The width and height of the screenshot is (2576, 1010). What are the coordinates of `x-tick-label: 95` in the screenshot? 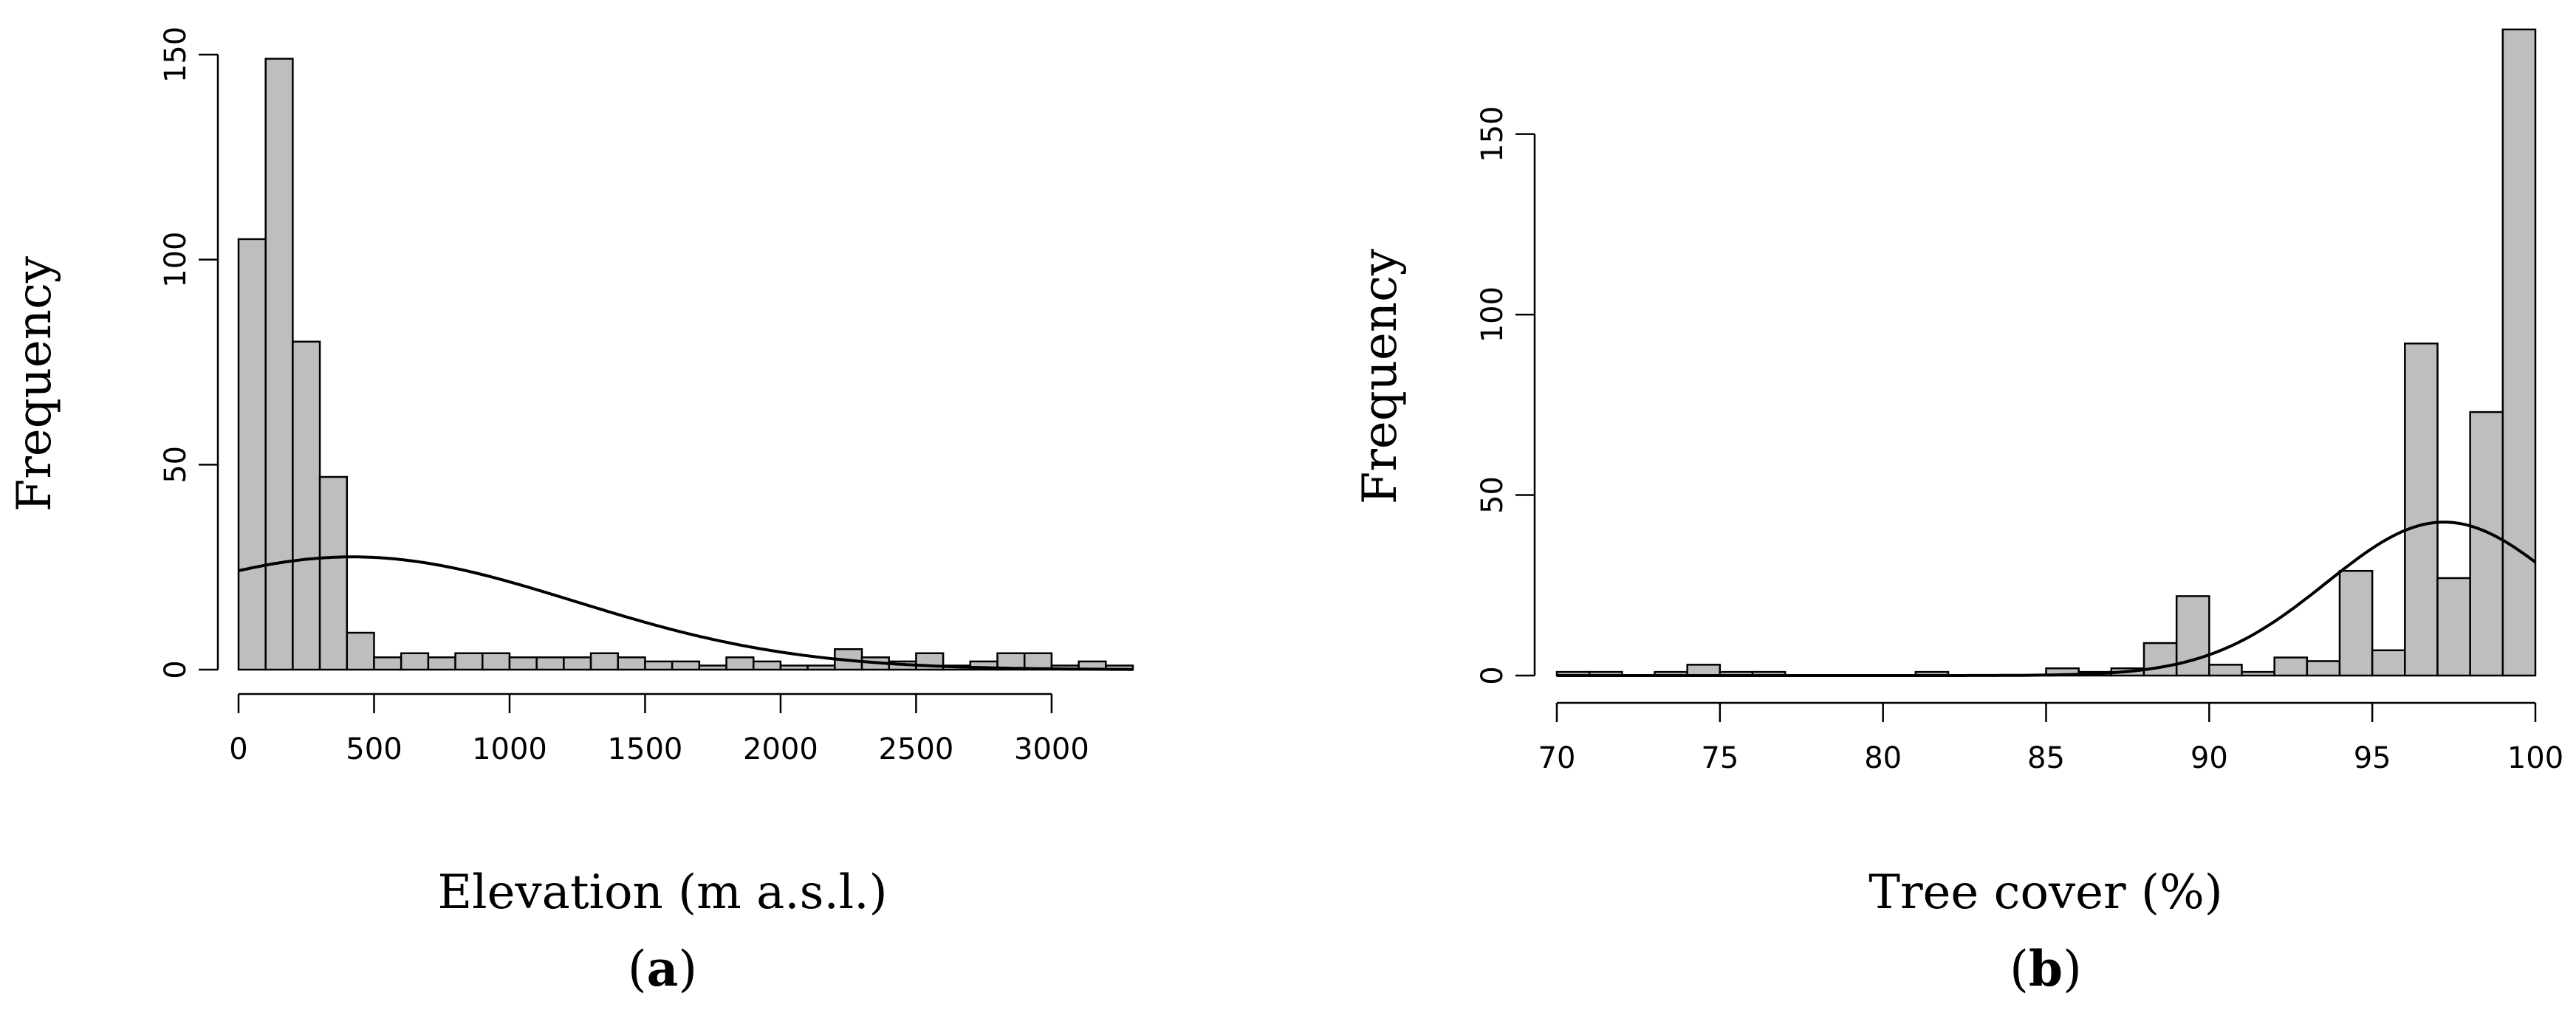 It's located at (2372, 758).